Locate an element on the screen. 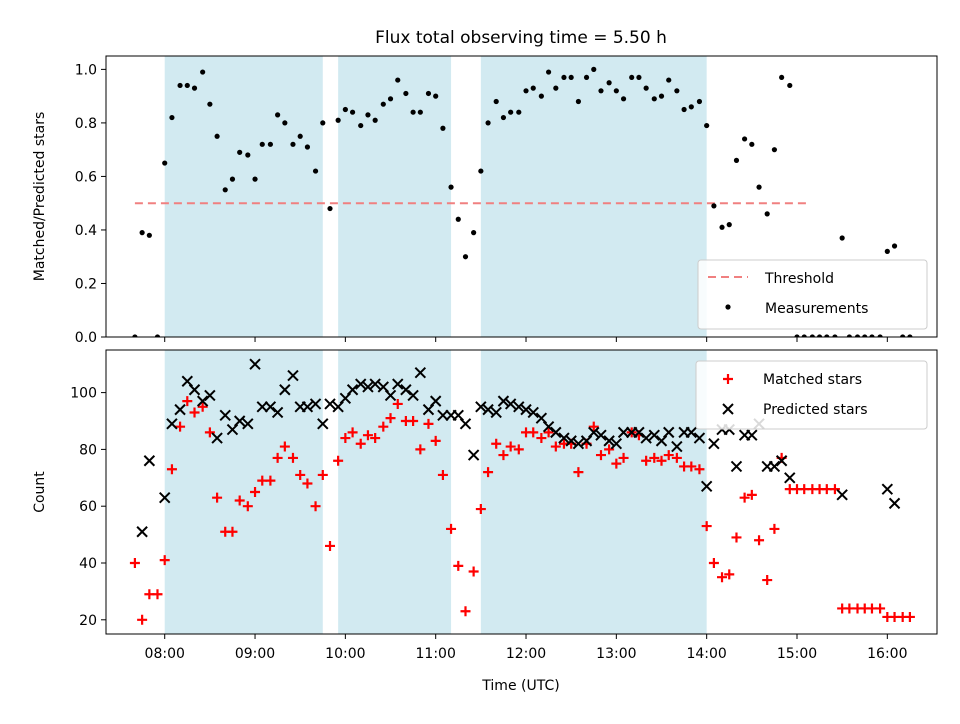  legend-measurement-swatch is located at coordinates (728, 307).